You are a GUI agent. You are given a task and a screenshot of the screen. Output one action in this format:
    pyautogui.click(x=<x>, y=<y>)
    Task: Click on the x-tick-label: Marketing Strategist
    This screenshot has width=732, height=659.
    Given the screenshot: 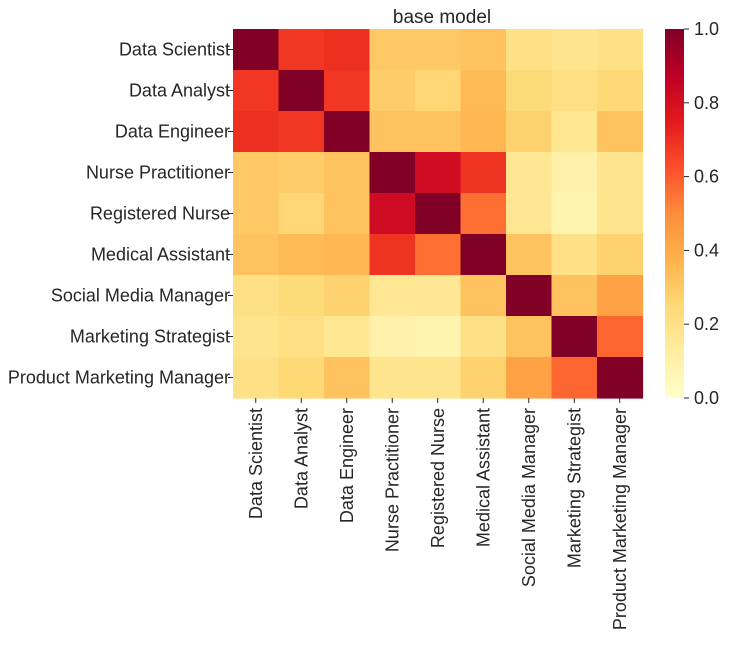 What is the action you would take?
    pyautogui.click(x=574, y=488)
    